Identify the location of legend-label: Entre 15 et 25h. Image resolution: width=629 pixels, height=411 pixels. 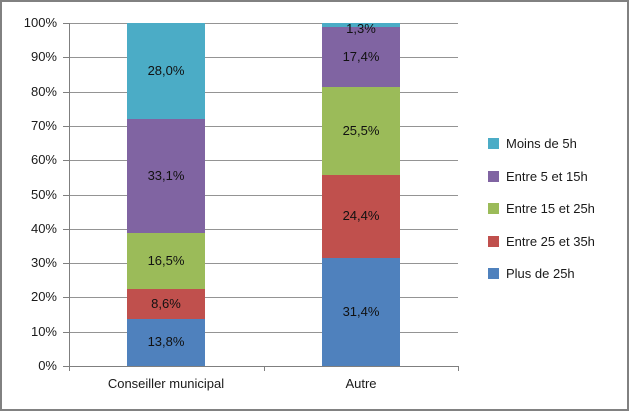
(550, 208).